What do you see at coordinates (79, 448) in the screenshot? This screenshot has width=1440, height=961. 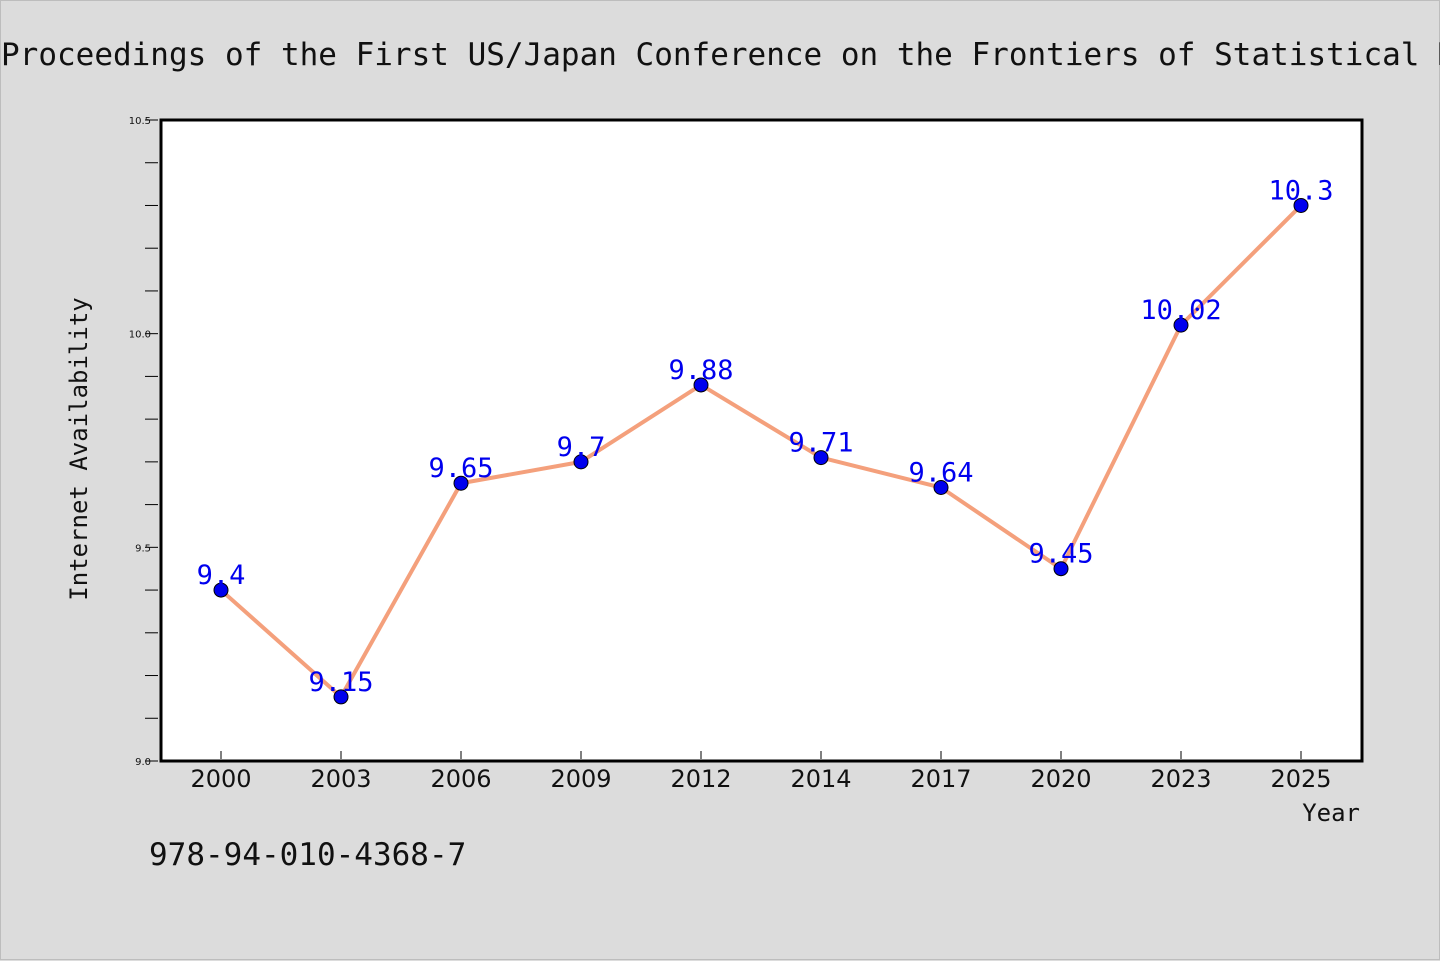 I see `y-axis-label: Internet Availability` at bounding box center [79, 448].